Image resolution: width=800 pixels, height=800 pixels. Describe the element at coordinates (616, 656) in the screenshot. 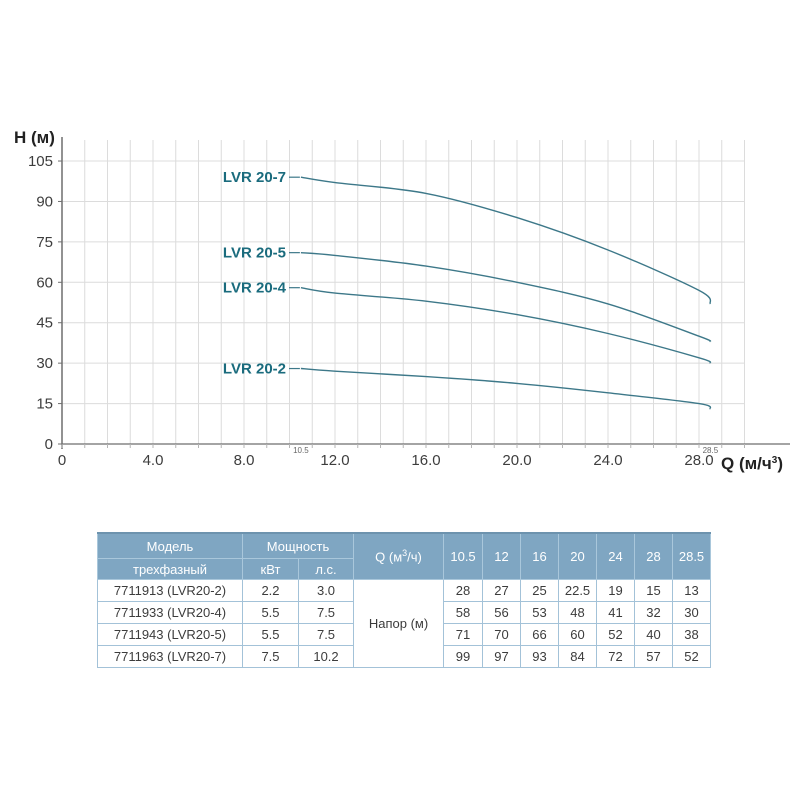

I see `cell-value: 72` at that location.